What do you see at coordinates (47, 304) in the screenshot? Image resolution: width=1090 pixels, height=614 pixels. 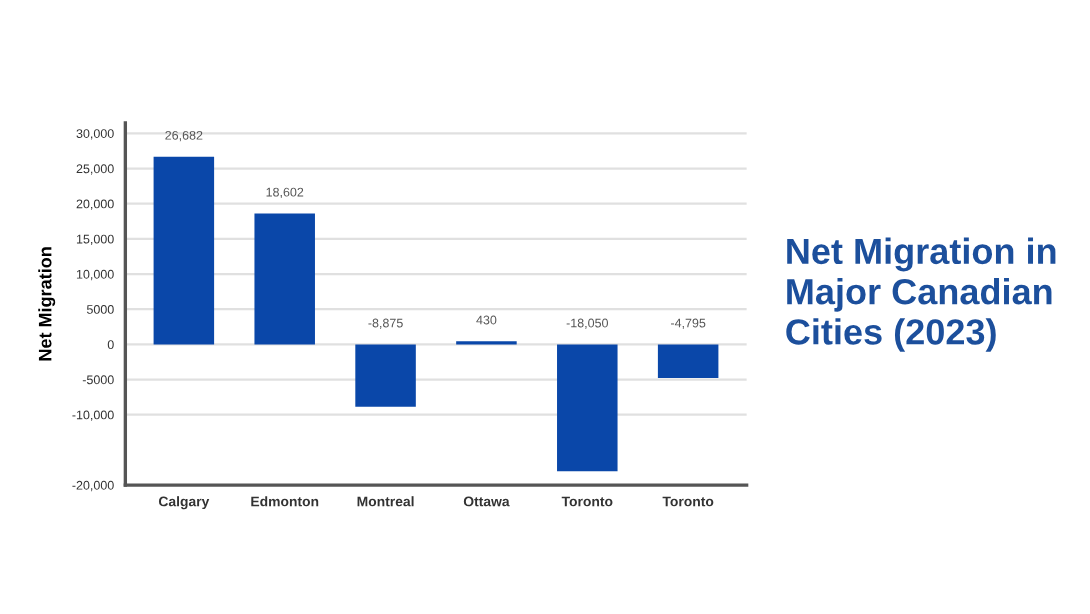 I see `y-axis-title: Net Migration` at bounding box center [47, 304].